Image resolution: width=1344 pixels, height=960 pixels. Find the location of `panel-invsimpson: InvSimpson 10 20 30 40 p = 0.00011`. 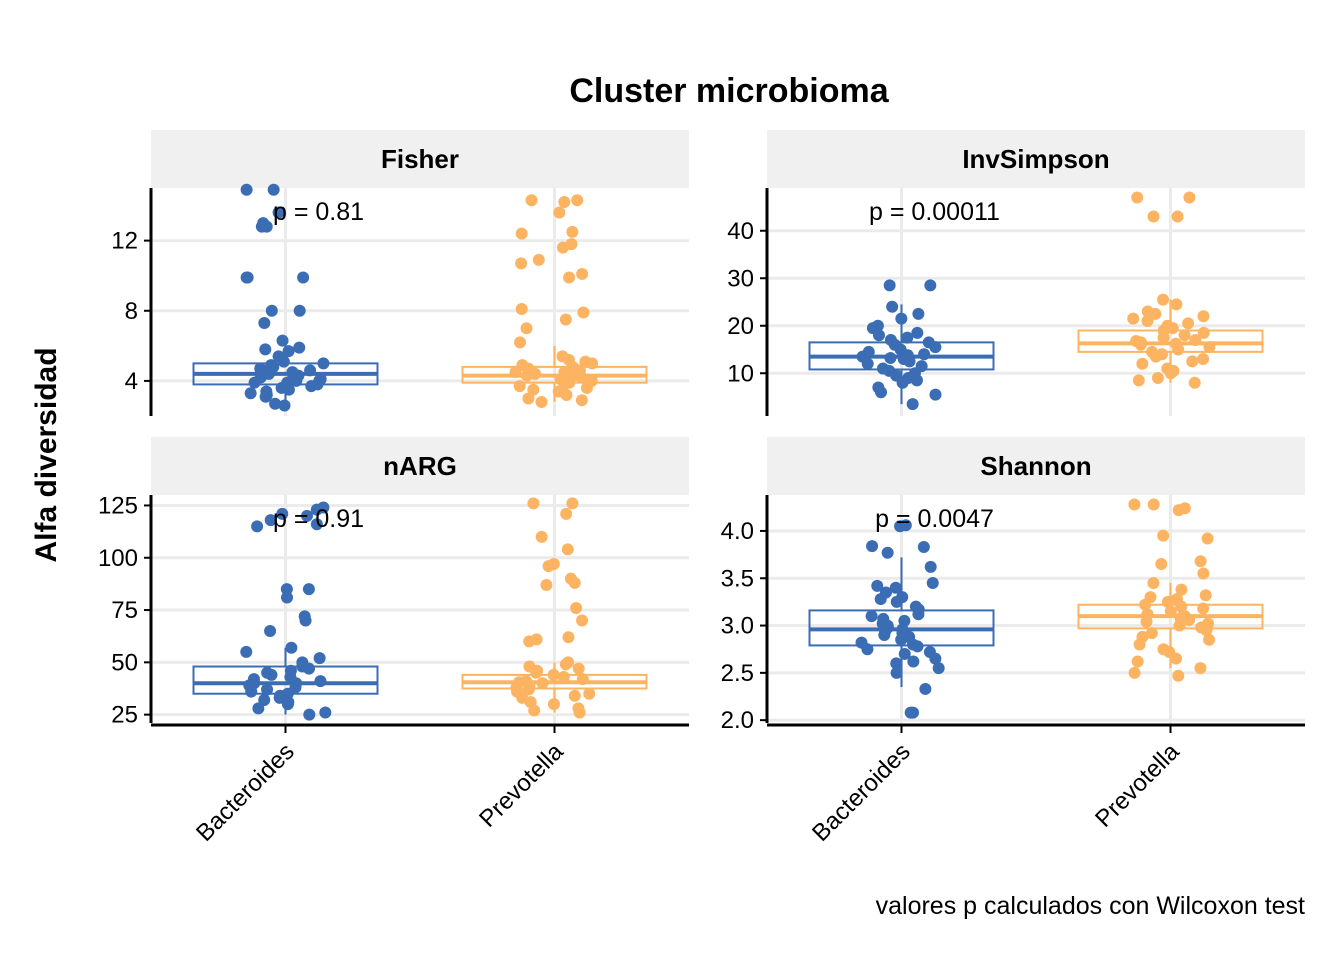

panel-invsimpson: InvSimpson 10 20 30 40 p = 0.00011 is located at coordinates (1016, 273).